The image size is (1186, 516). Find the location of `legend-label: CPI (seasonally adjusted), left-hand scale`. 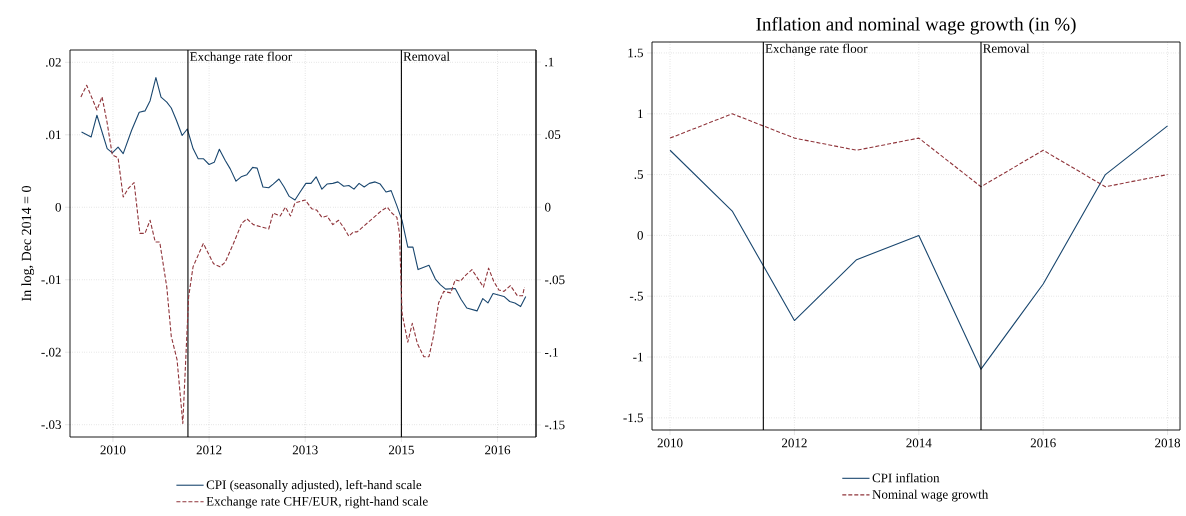

legend-label: CPI (seasonally adjusted), left-hand scale is located at coordinates (314, 485).